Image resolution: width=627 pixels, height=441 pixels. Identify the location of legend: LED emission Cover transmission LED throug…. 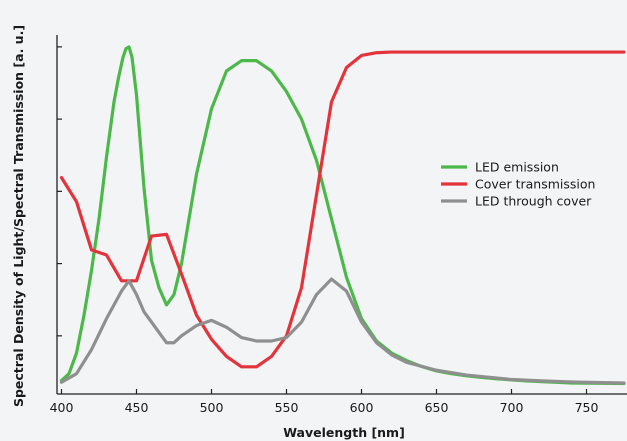
(518, 184).